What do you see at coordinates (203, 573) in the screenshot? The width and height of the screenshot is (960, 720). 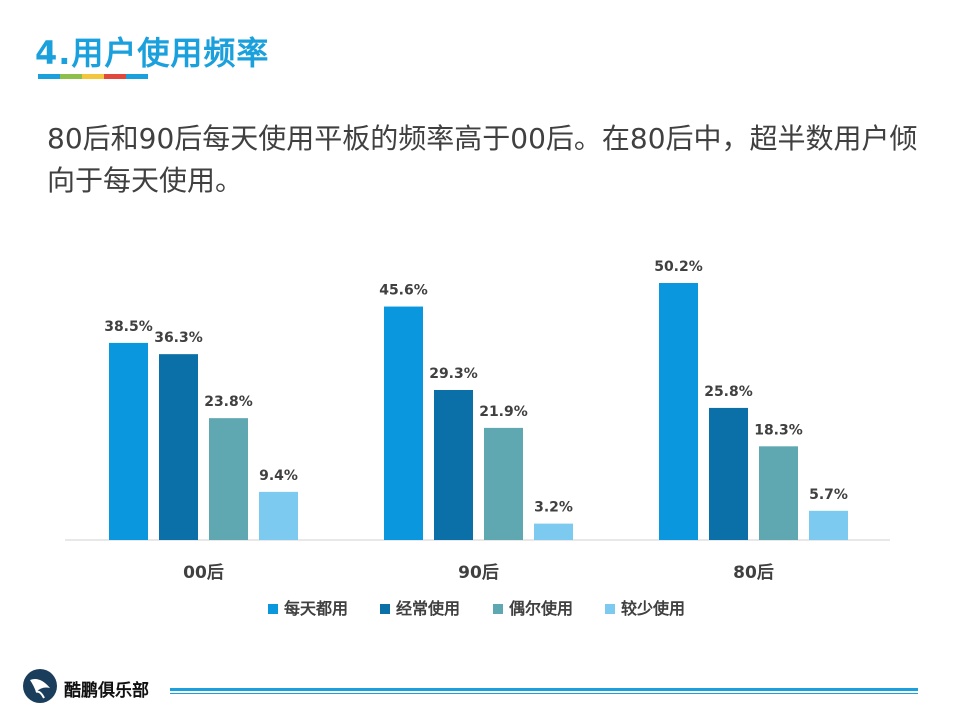 I see `category-label: 00后` at bounding box center [203, 573].